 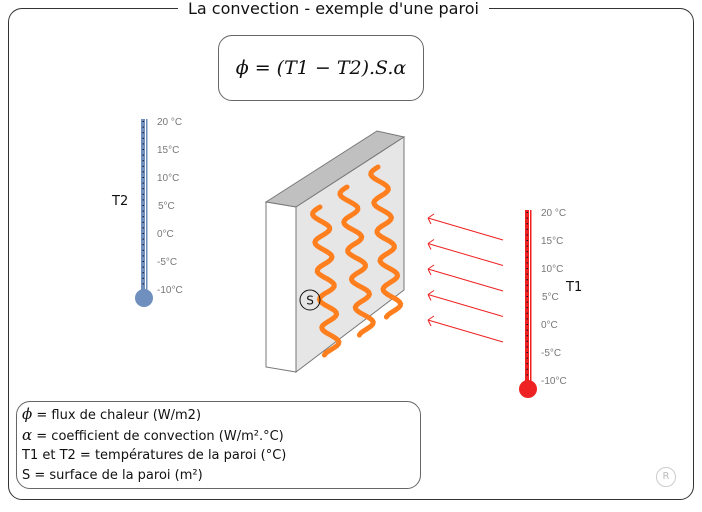 I want to click on legend-item: α = coefficient de convection (W/m².°C), so click(x=221, y=436).